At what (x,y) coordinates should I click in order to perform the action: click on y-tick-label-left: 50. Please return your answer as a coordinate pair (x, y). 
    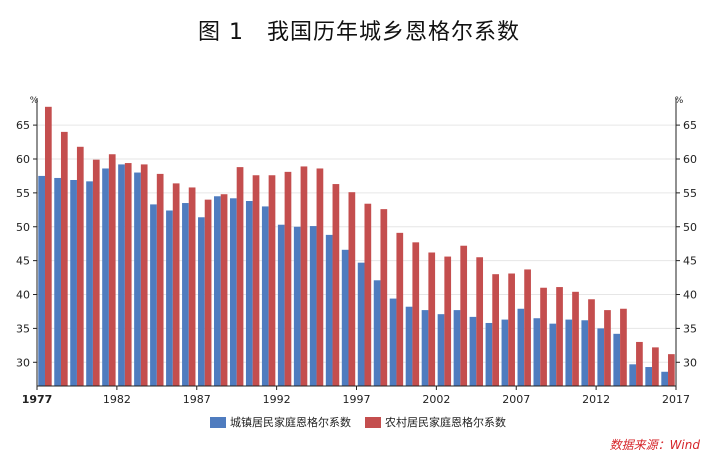
    Looking at the image, I should click on (23, 227).